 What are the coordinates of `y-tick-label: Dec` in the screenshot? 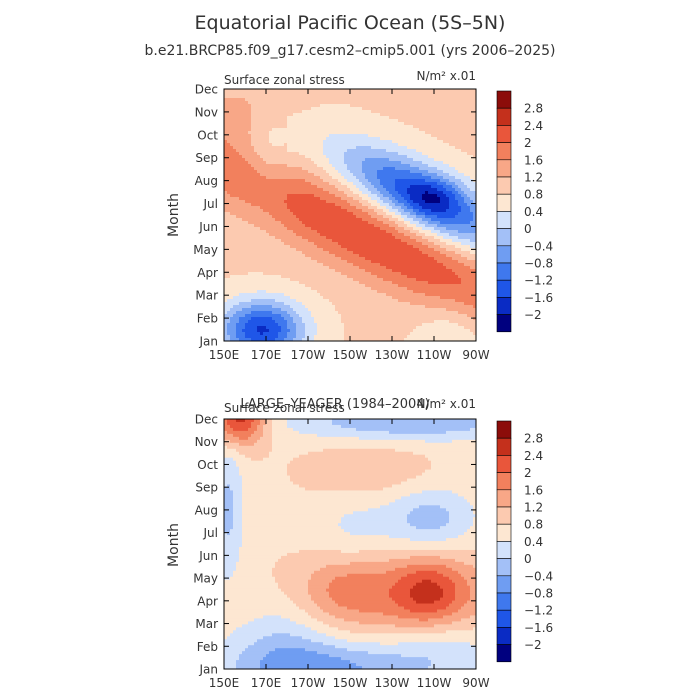 It's located at (206, 420).